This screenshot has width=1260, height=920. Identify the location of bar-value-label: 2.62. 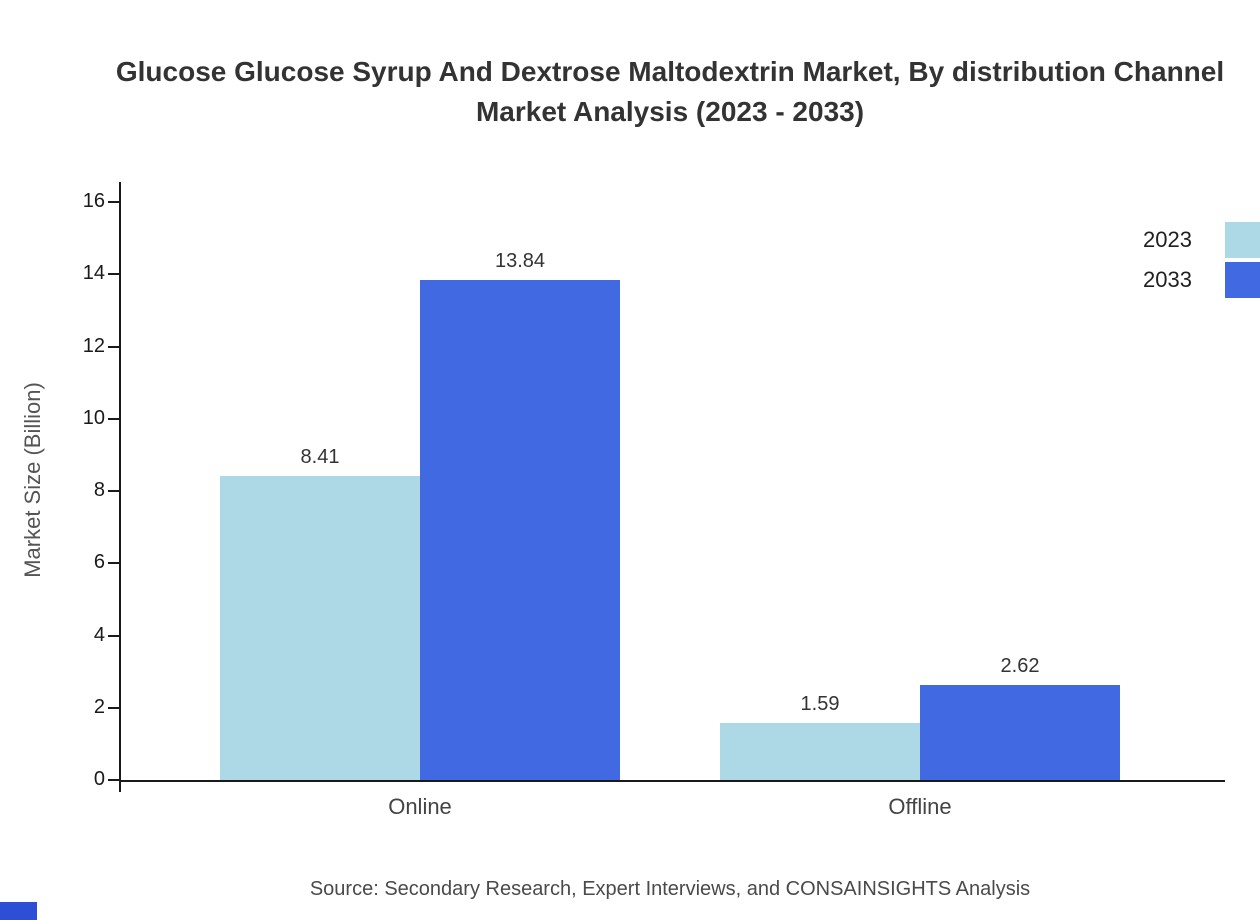
(1020, 666).